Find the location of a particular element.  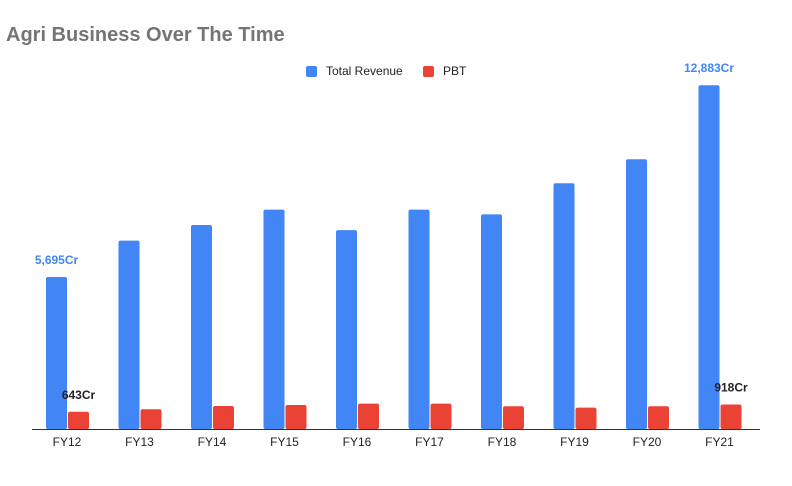

bar-pbt-fy21 is located at coordinates (731, 416).